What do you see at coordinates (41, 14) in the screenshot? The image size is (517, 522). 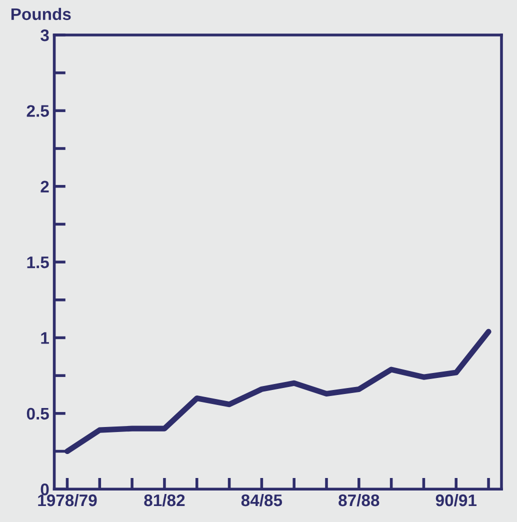 I see `y-axis-title: Pounds` at bounding box center [41, 14].